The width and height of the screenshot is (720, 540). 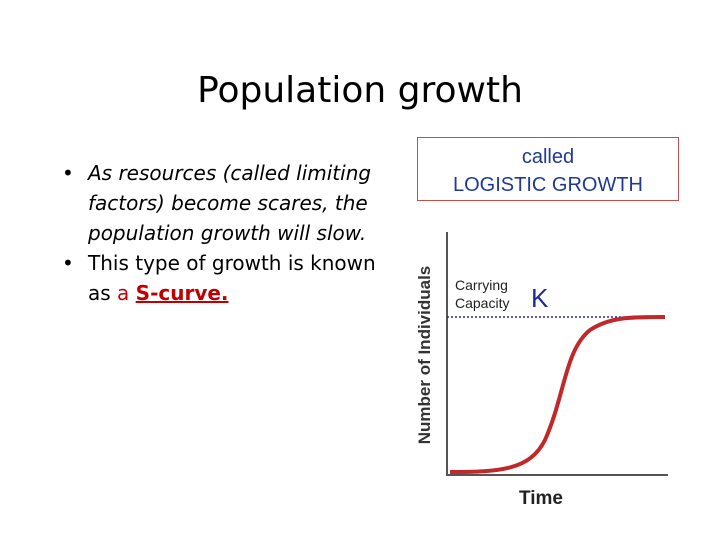 What do you see at coordinates (548, 157) in the screenshot?
I see `callout-line: called` at bounding box center [548, 157].